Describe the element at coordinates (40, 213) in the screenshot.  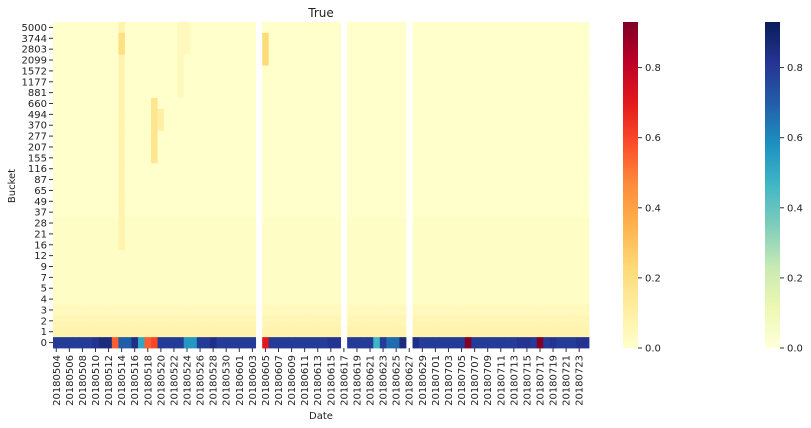
I see `y-tick-label: 37` at that location.